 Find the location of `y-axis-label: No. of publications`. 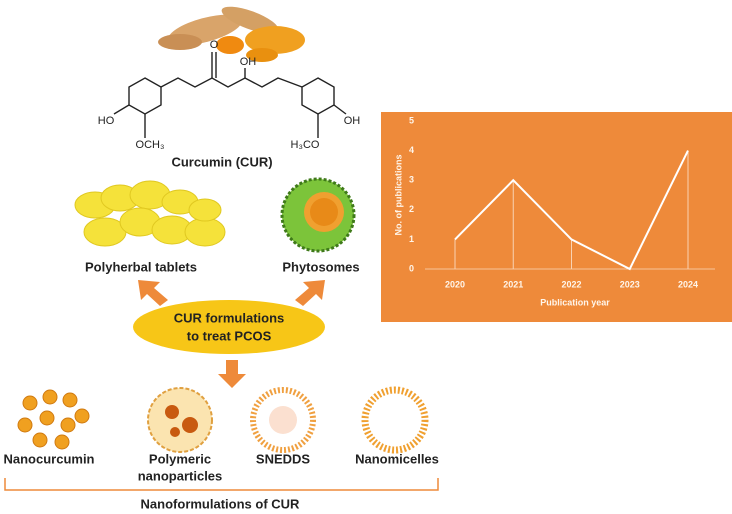

y-axis-label: No. of publications is located at coordinates (398, 195).